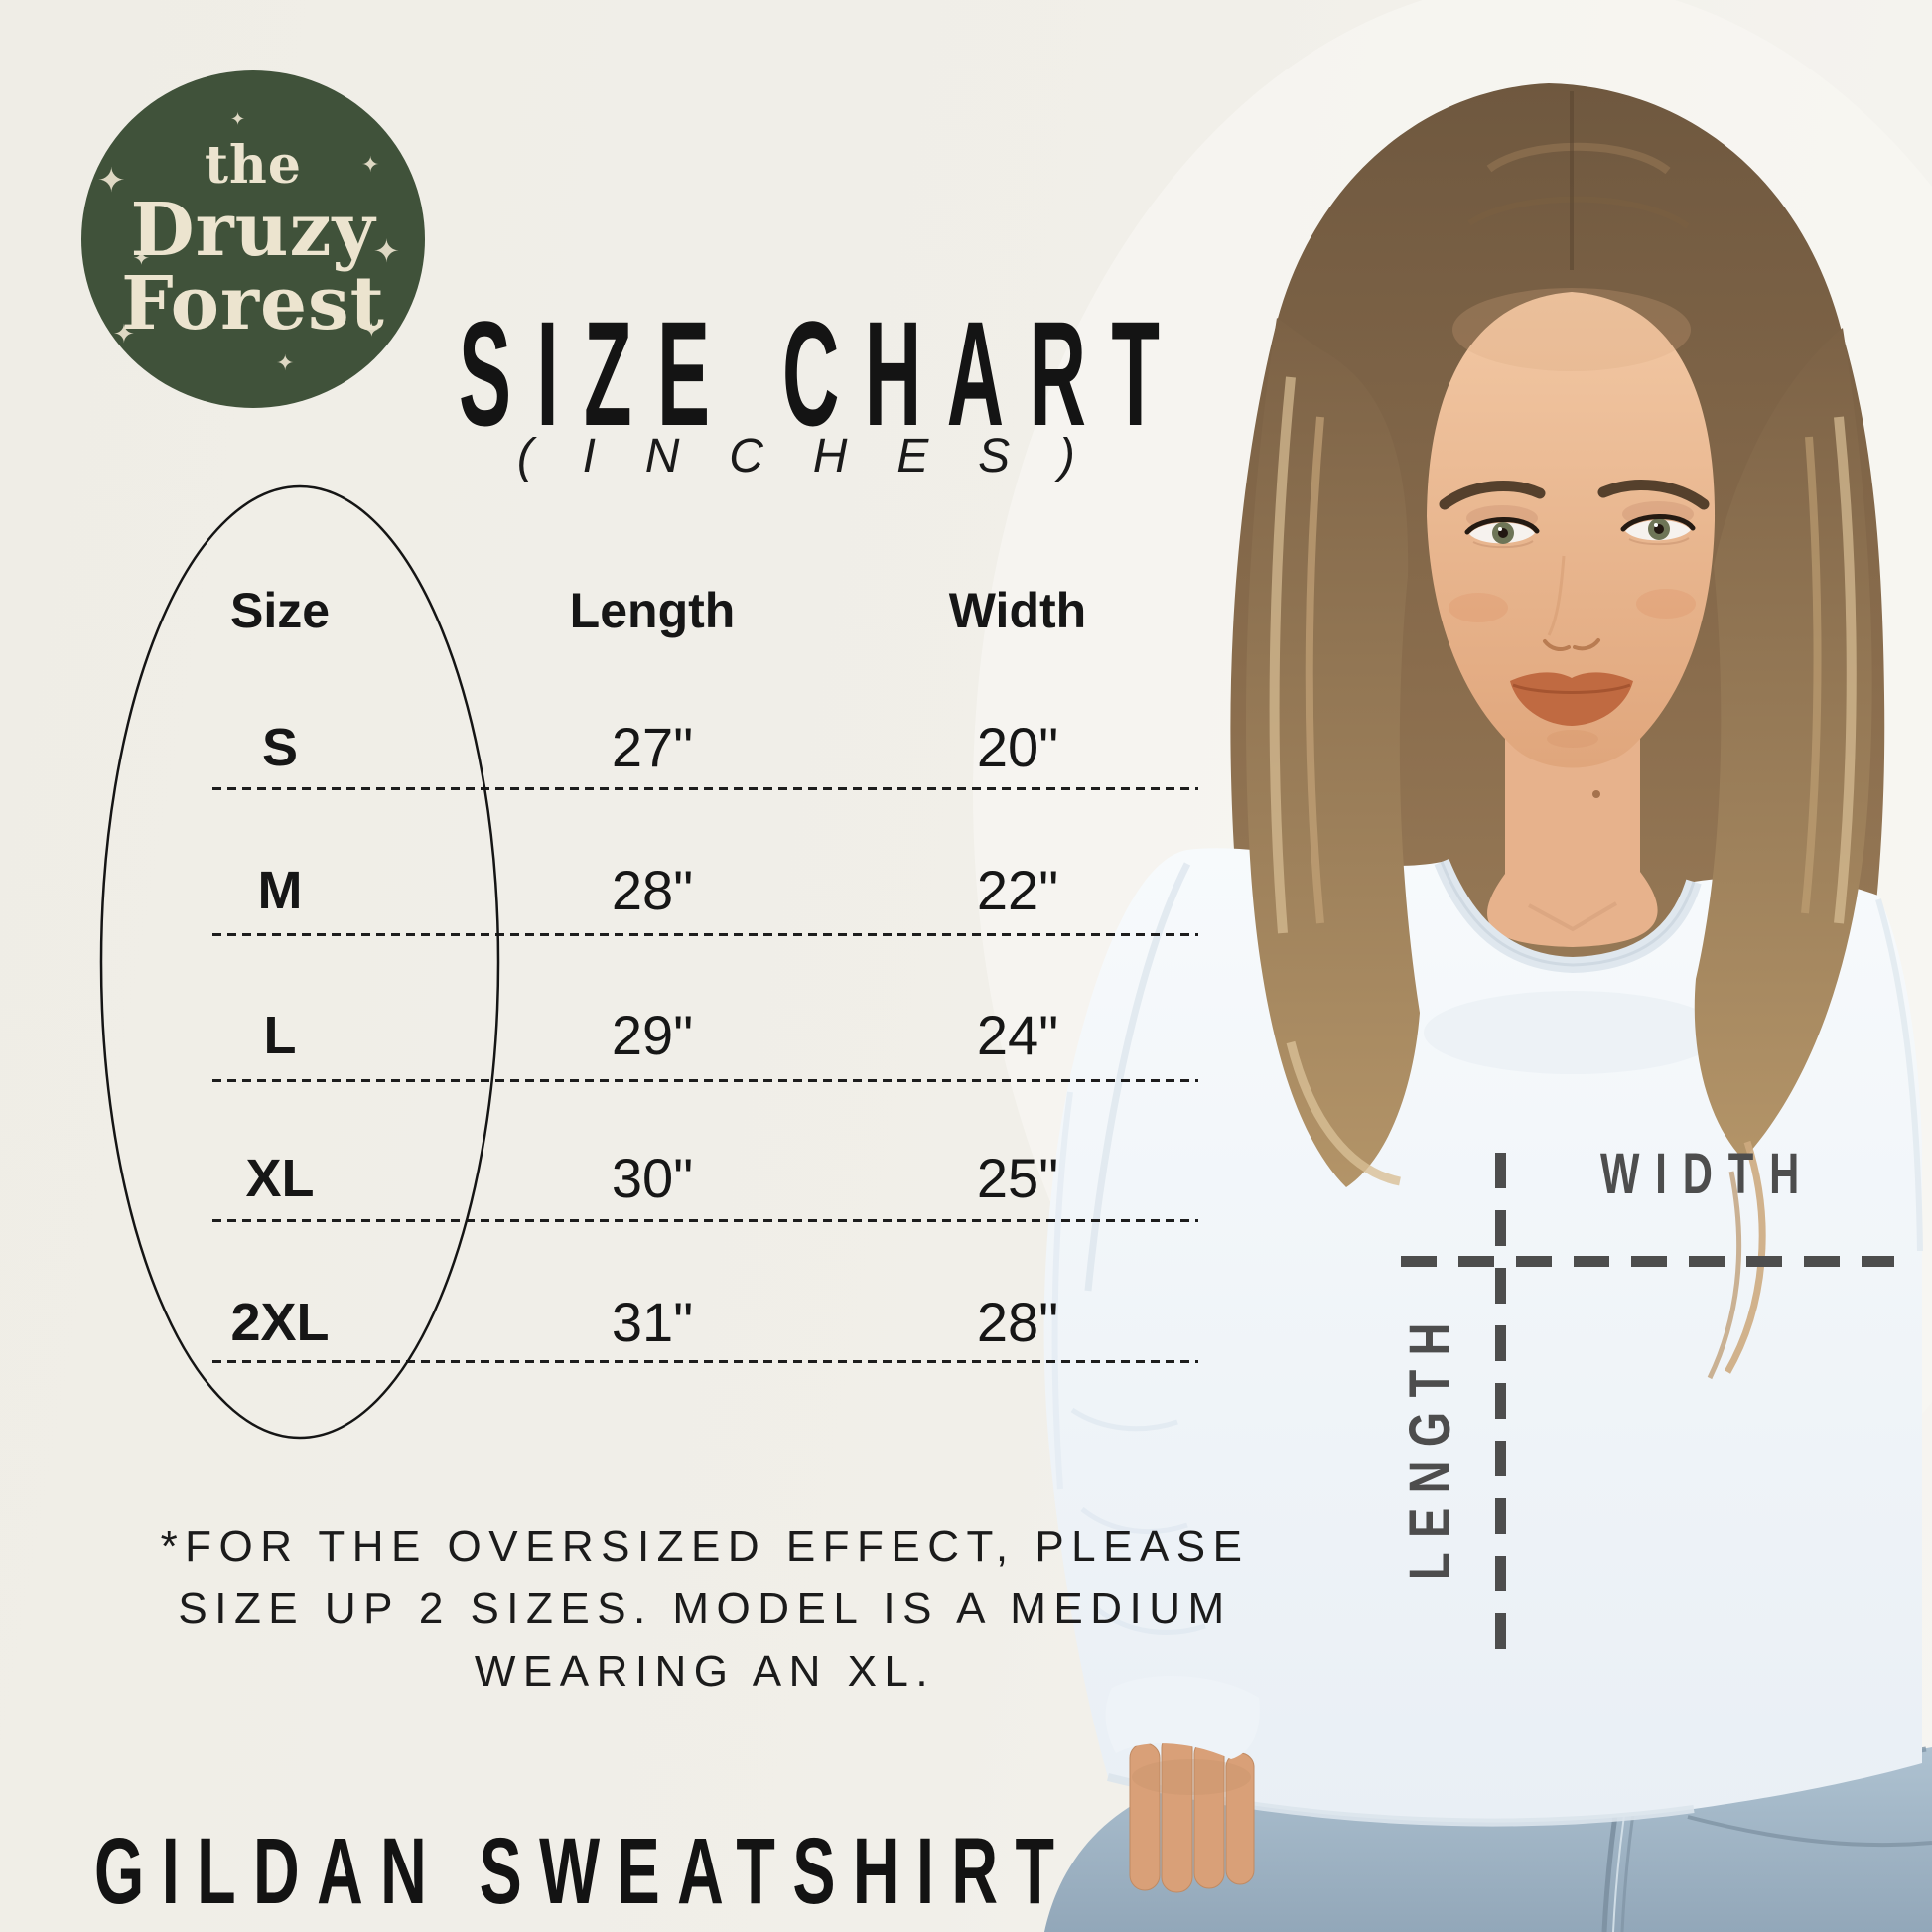  I want to click on lips, so click(1571, 699).